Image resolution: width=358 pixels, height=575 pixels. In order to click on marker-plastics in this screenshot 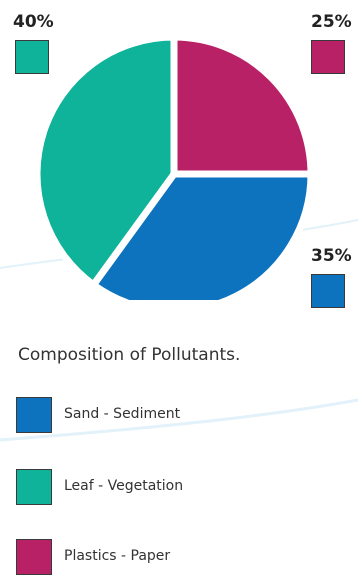, I will do `click(328, 57)`.